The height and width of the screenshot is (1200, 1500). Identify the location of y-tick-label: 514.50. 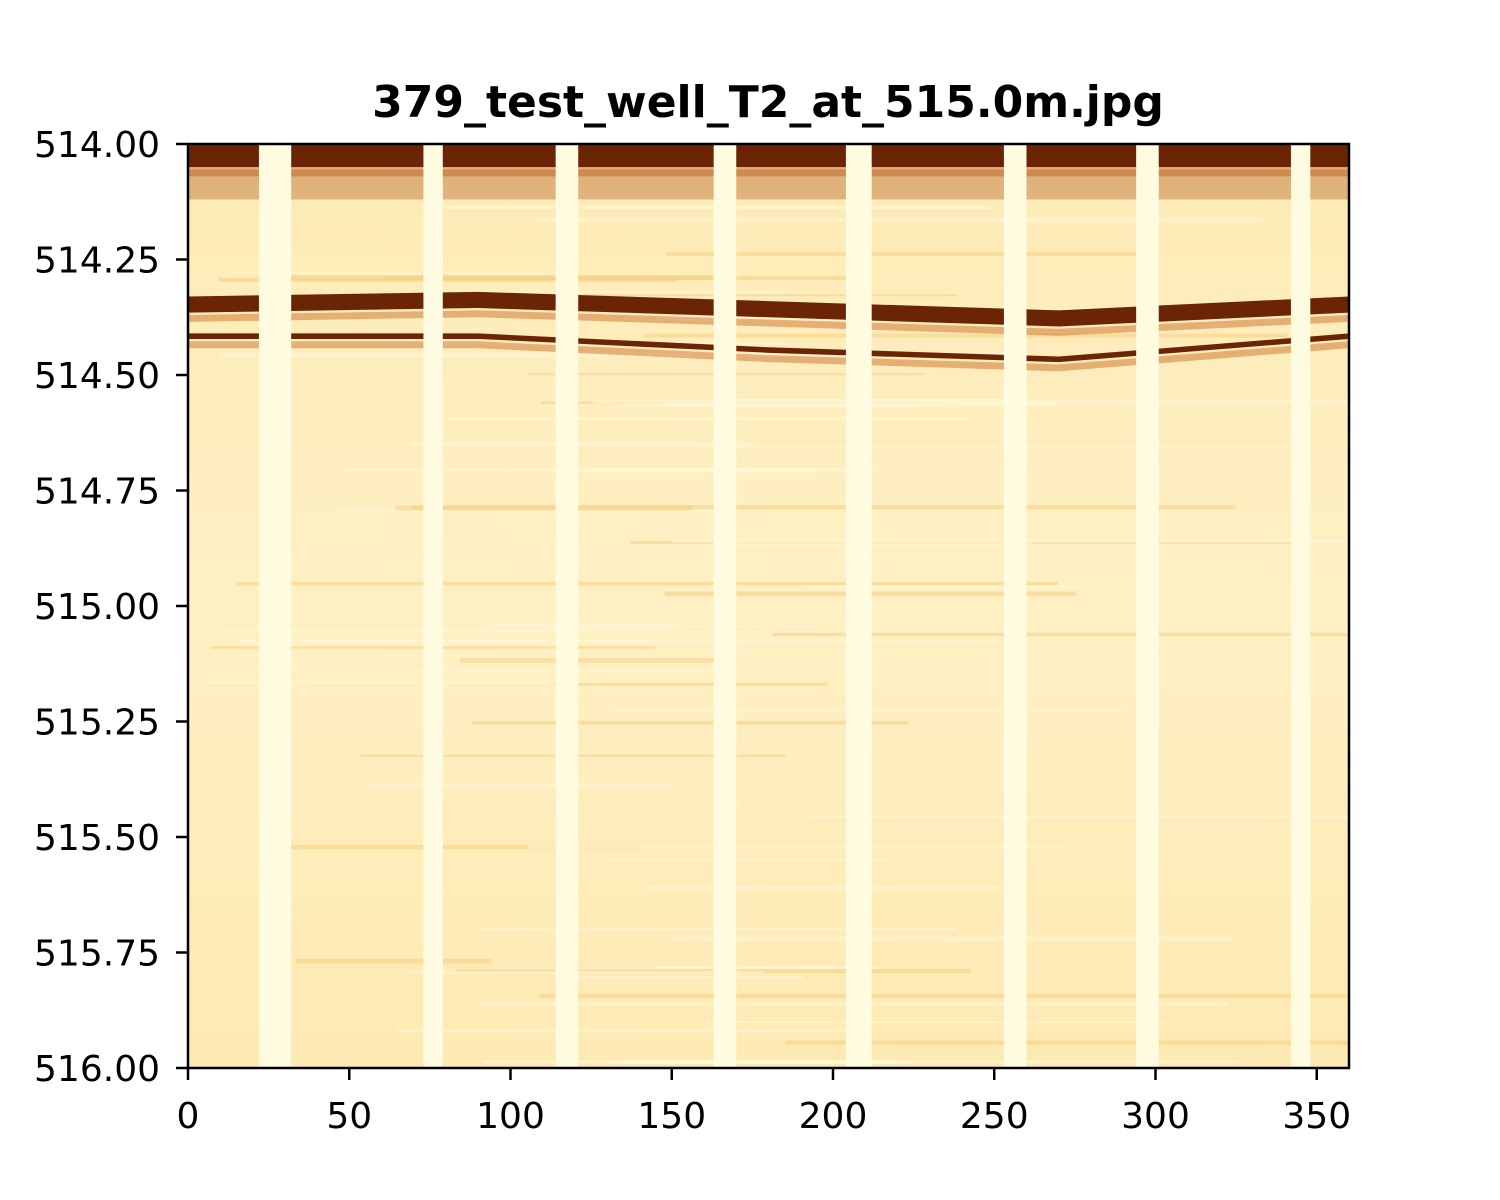
(97, 376).